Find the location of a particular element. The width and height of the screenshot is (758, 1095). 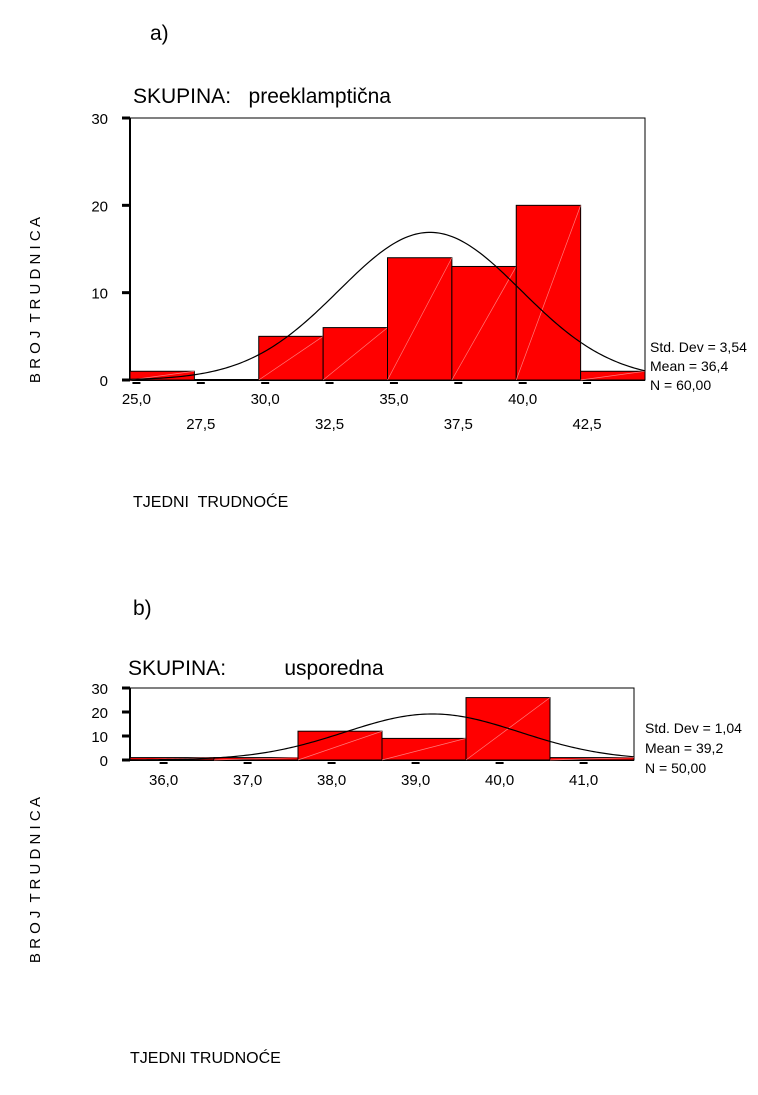

panel-a-xlabel: TJEDNI TRUDNOĆE is located at coordinates (210, 501).